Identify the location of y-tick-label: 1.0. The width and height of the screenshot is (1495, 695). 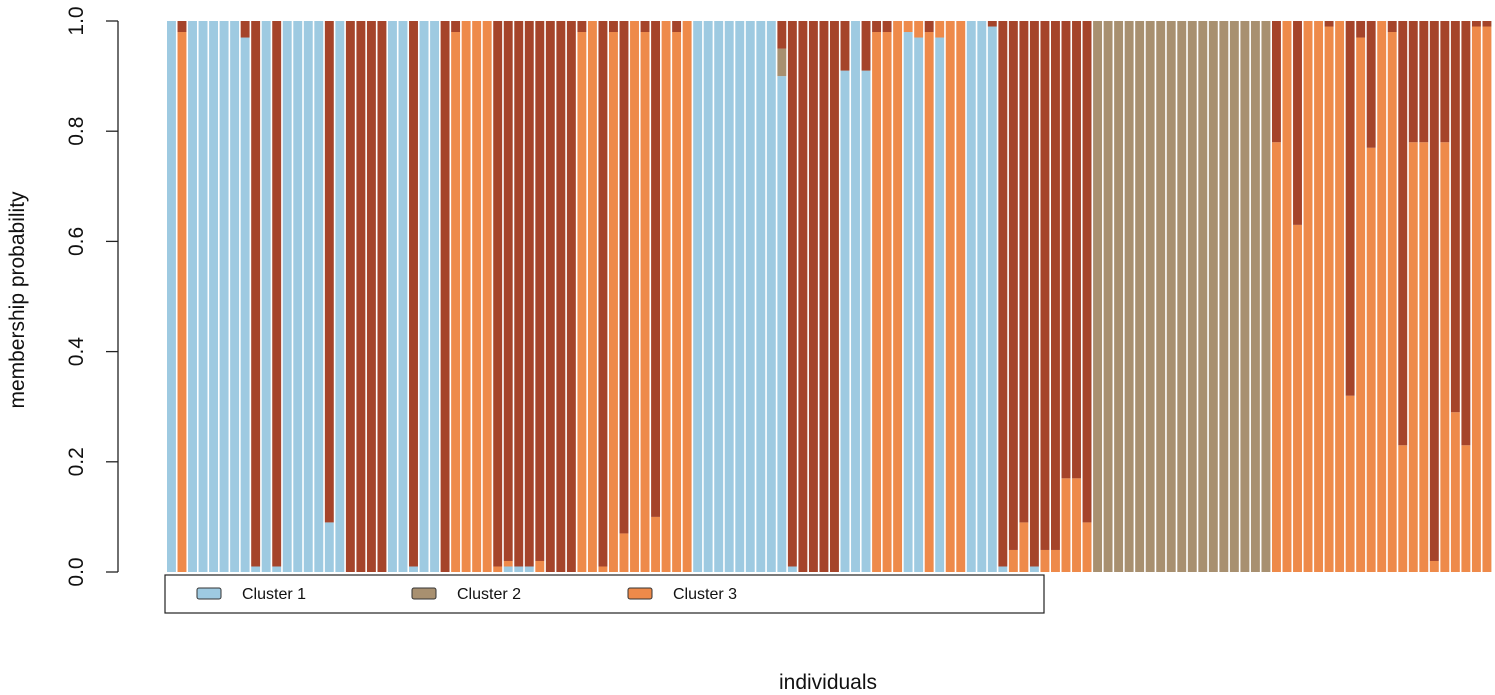
(76, 20).